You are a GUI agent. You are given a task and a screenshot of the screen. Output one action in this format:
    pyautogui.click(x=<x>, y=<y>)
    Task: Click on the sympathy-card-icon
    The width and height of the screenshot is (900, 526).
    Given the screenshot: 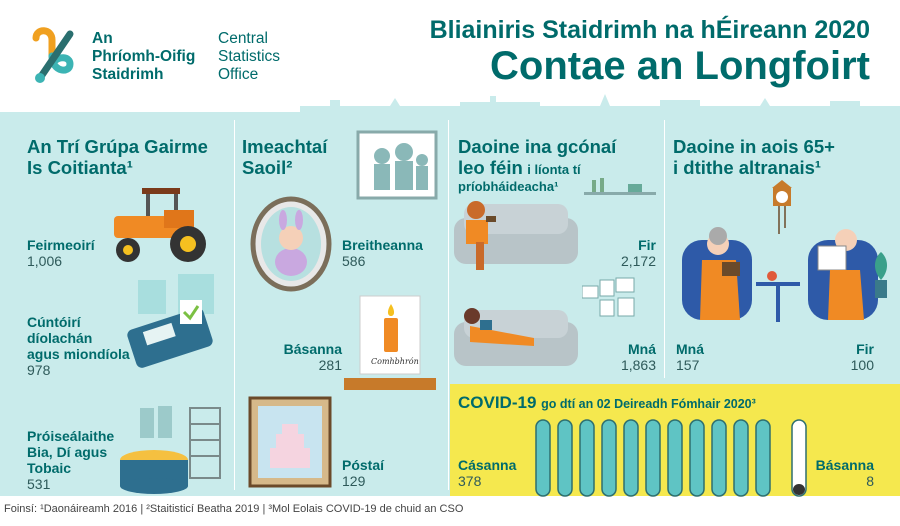 What is the action you would take?
    pyautogui.click(x=390, y=342)
    